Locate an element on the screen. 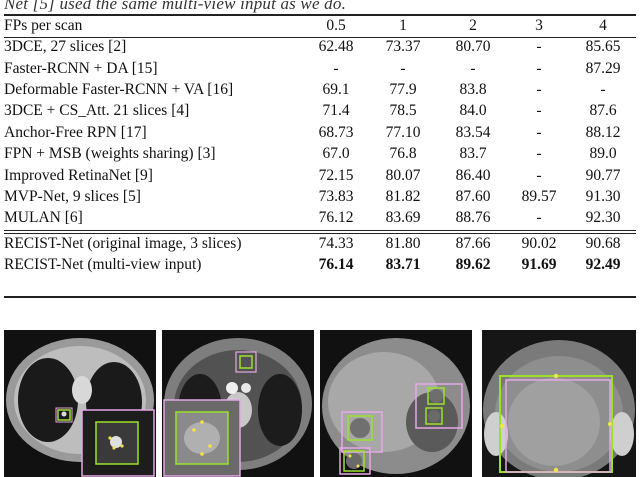 The image size is (640, 477). metric-value: 87.60 is located at coordinates (473, 196).